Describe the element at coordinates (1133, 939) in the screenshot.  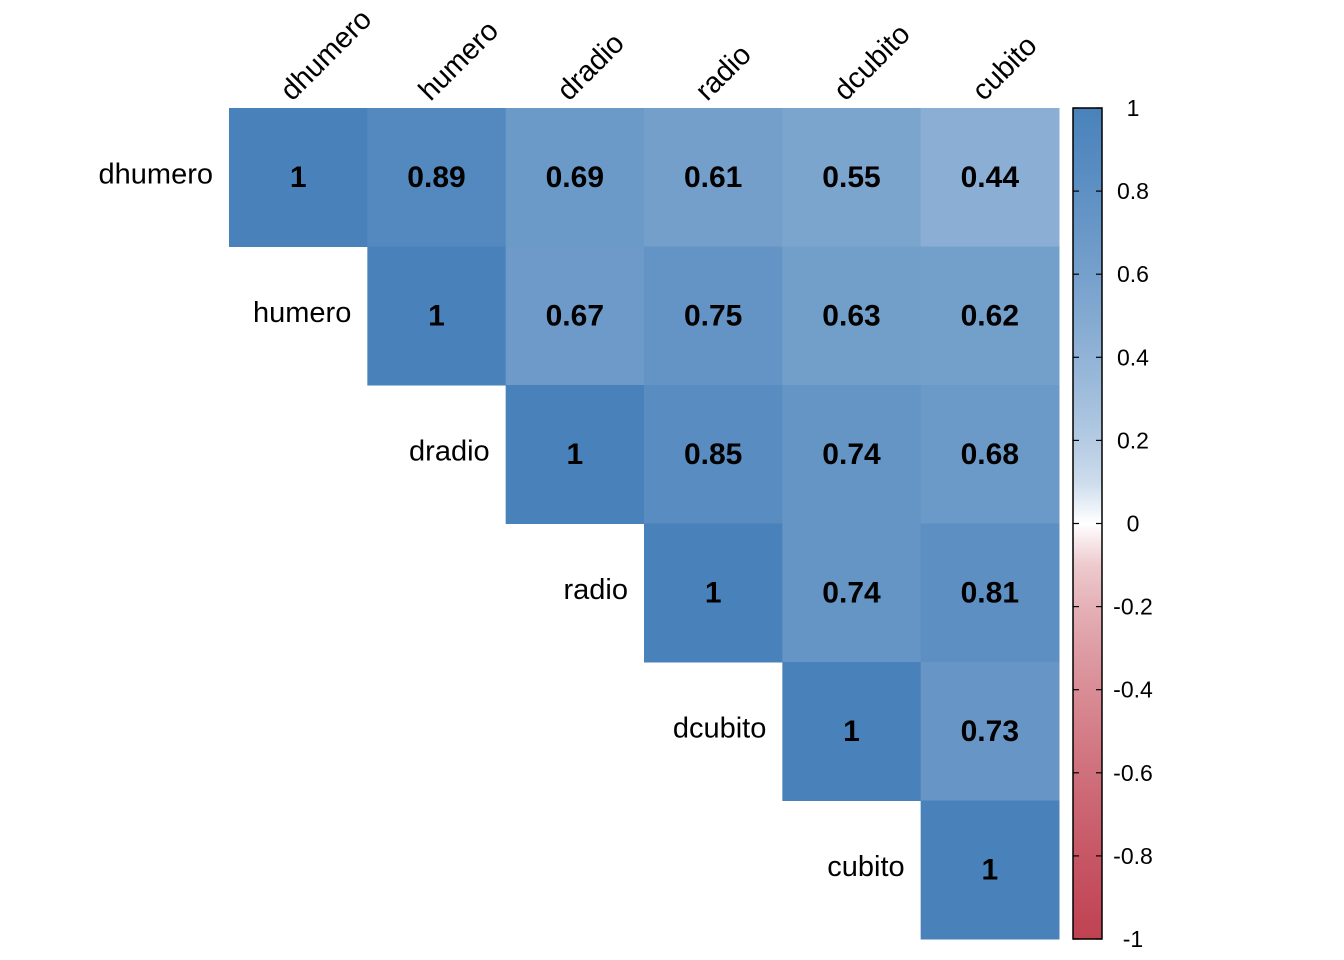
I see `colorbar-tick-label: -1` at that location.